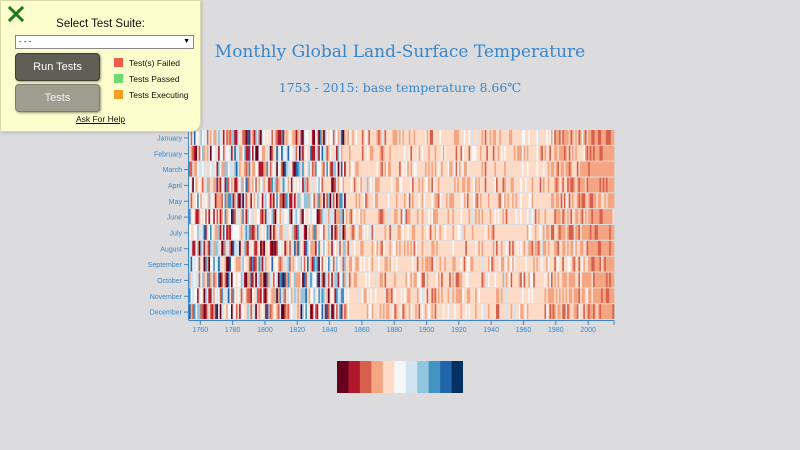 The width and height of the screenshot is (800, 450). Describe the element at coordinates (147, 79) in the screenshot. I see `status-passed: Tests Passed` at that location.